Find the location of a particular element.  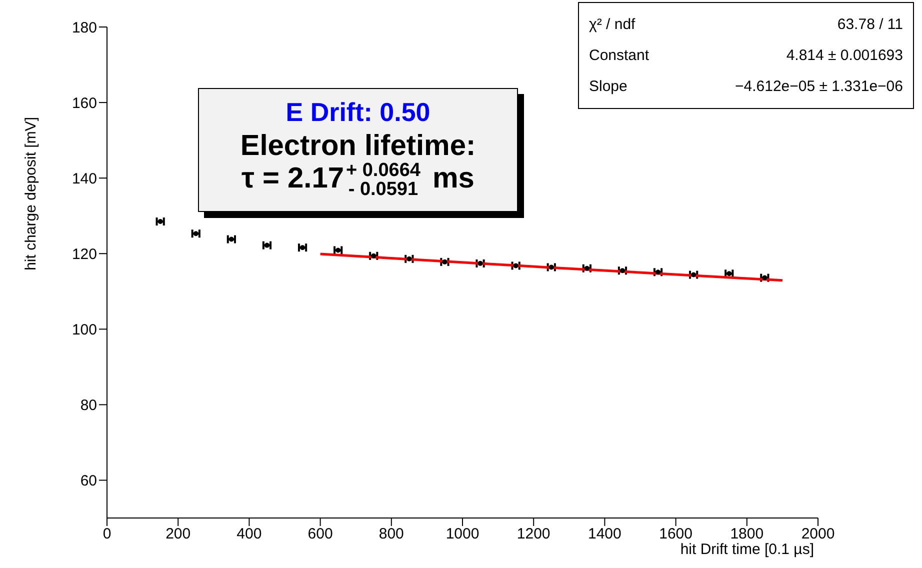

y-tick-label: 60 is located at coordinates (88, 481).